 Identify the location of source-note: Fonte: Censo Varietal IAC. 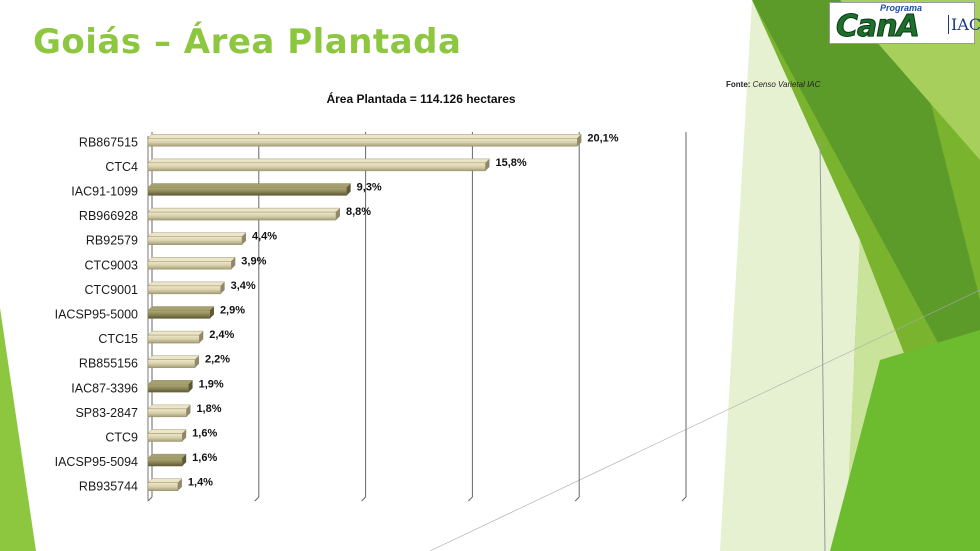
(773, 84).